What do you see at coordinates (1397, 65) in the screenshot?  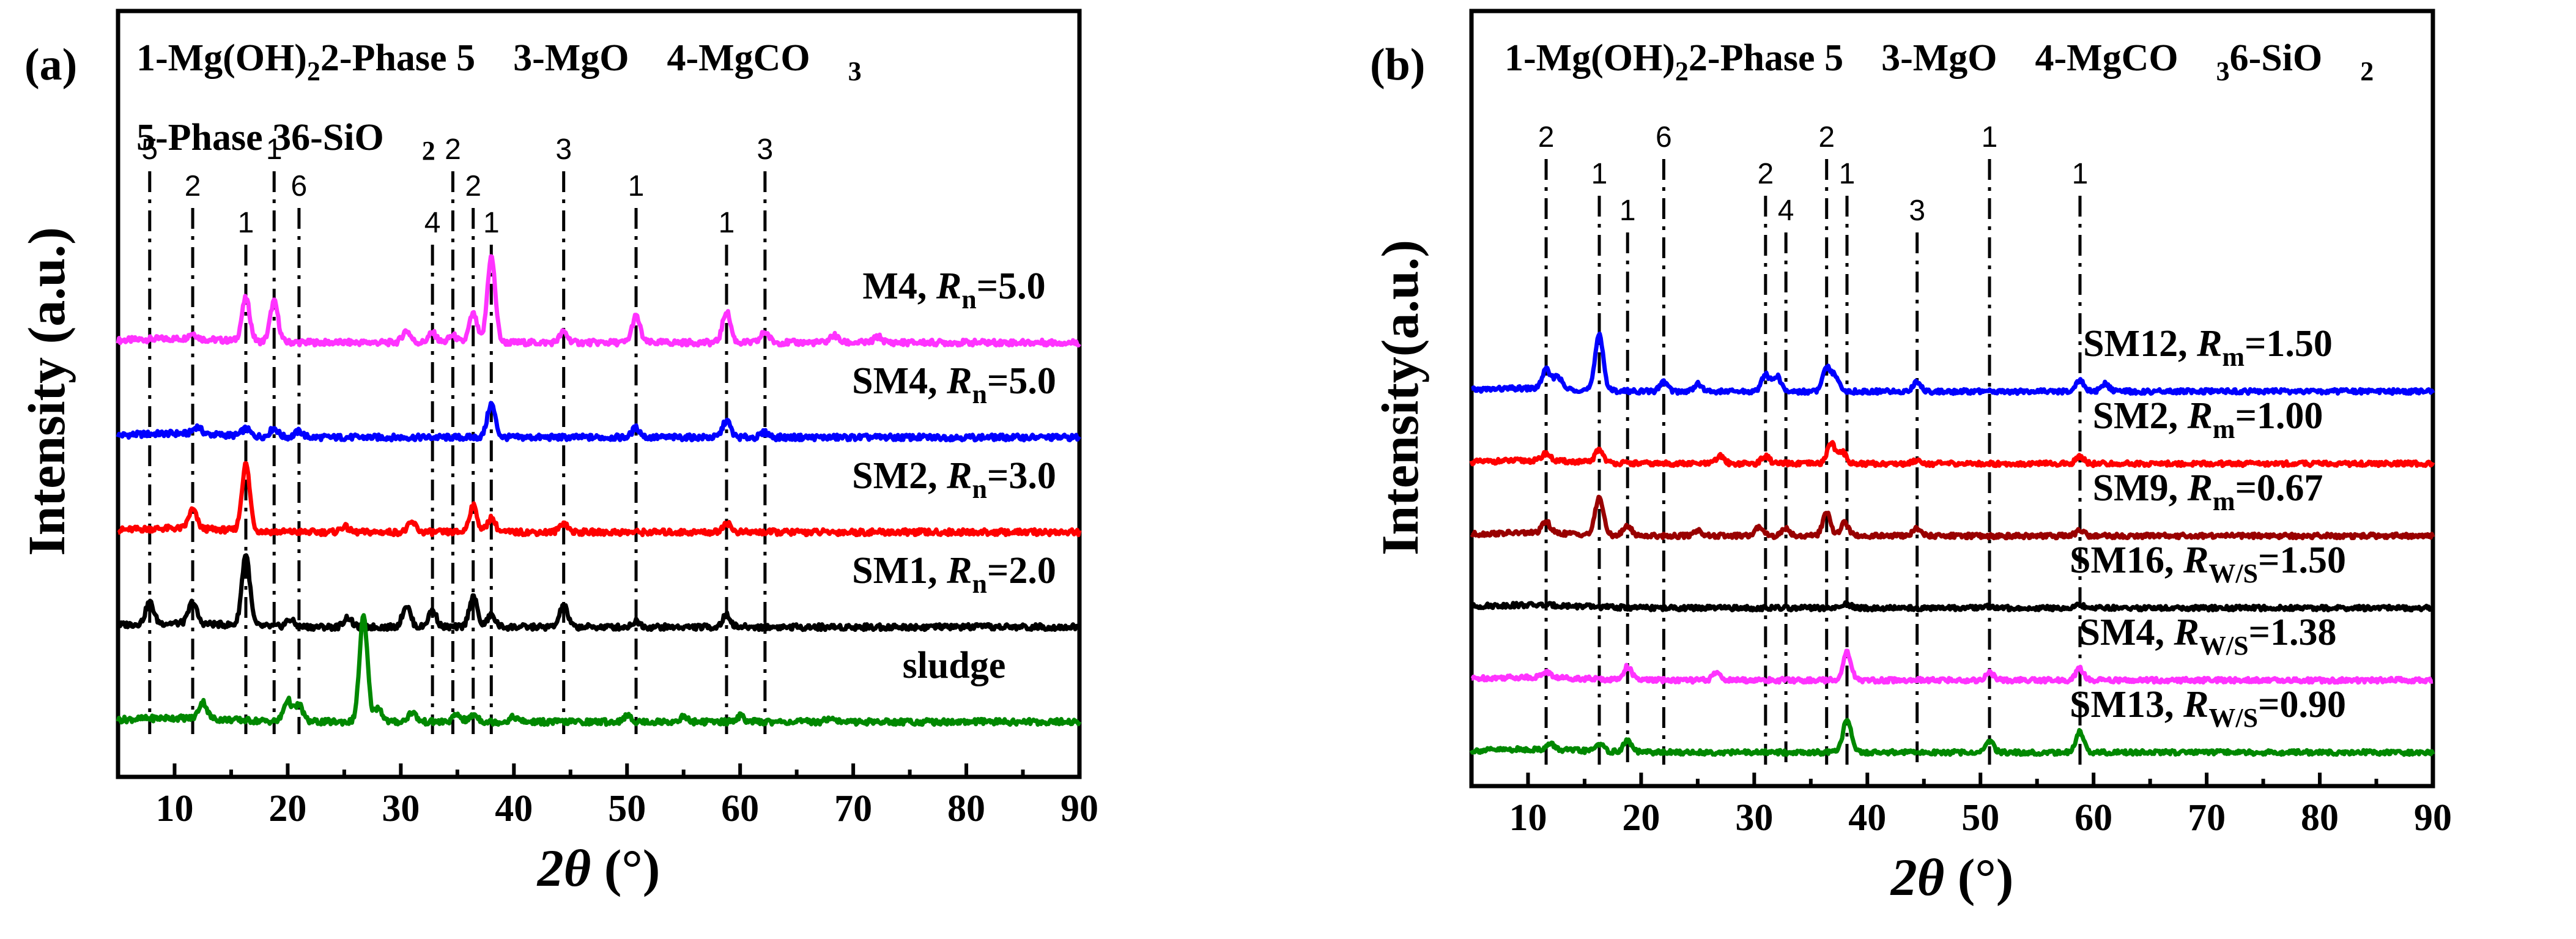 I see `panel-label: (b)` at bounding box center [1397, 65].